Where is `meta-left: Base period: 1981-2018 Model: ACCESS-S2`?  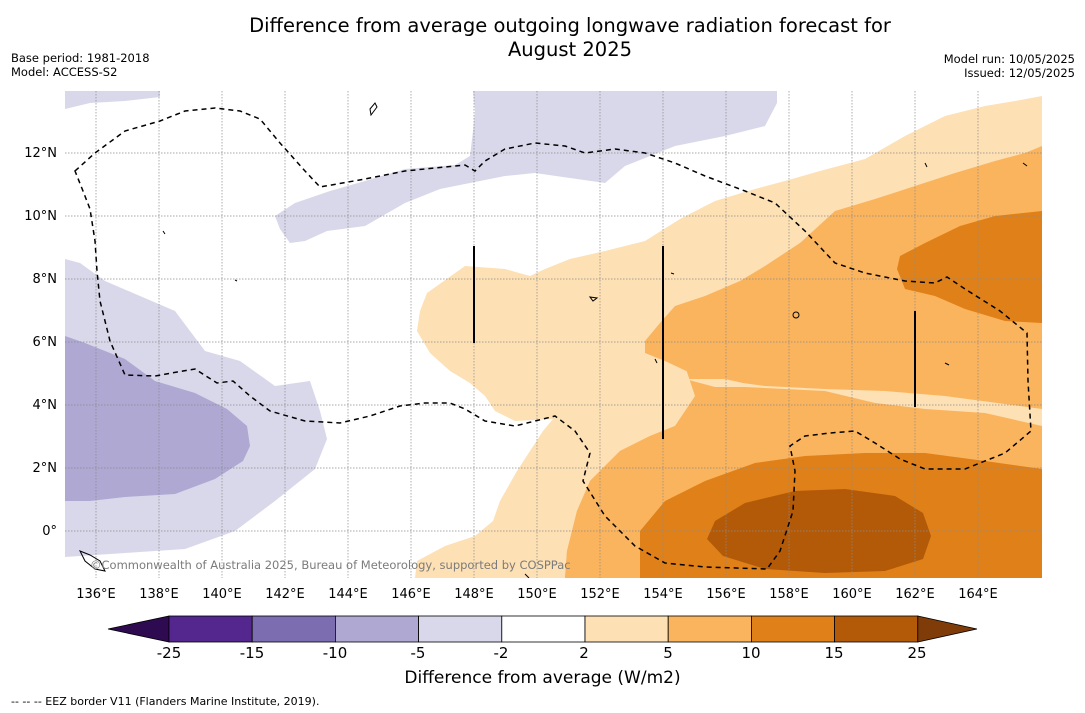 meta-left: Base period: 1981-2018 Model: ACCESS-S2 is located at coordinates (80, 65).